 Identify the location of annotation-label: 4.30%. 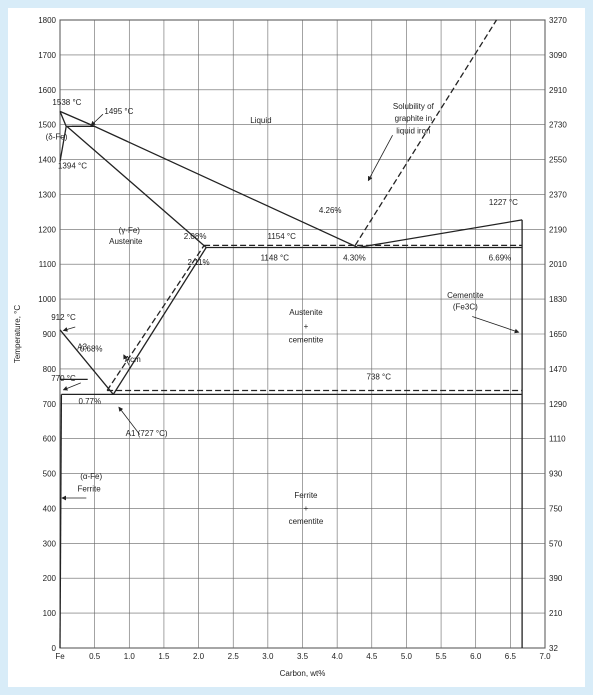
(354, 258).